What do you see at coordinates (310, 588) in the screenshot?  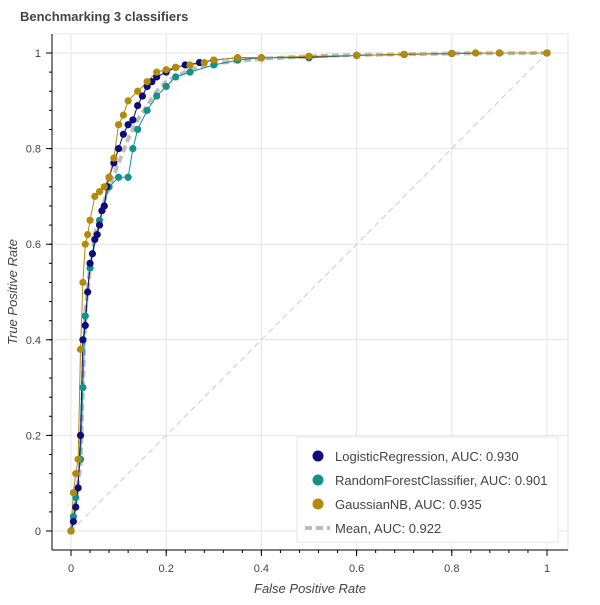 I see `x-axis-label: False Positive Rate` at bounding box center [310, 588].